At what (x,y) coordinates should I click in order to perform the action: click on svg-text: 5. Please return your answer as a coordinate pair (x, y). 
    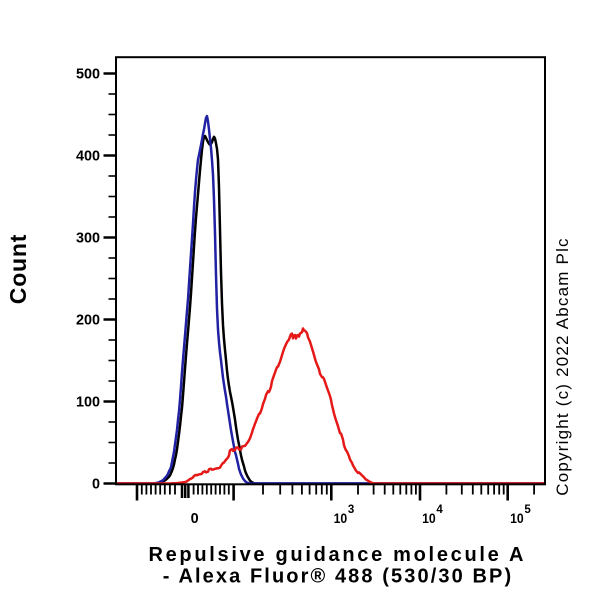
    Looking at the image, I should click on (527, 510).